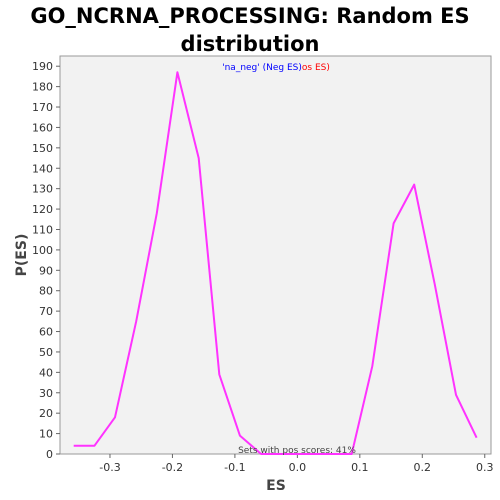 The width and height of the screenshot is (500, 500). Describe the element at coordinates (42, 209) in the screenshot. I see `y-tick-label: 120` at that location.